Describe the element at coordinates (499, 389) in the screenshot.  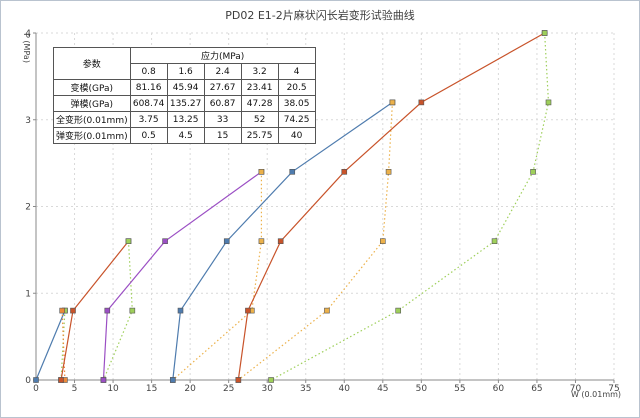
I see `x-tick-label: 60` at that location.